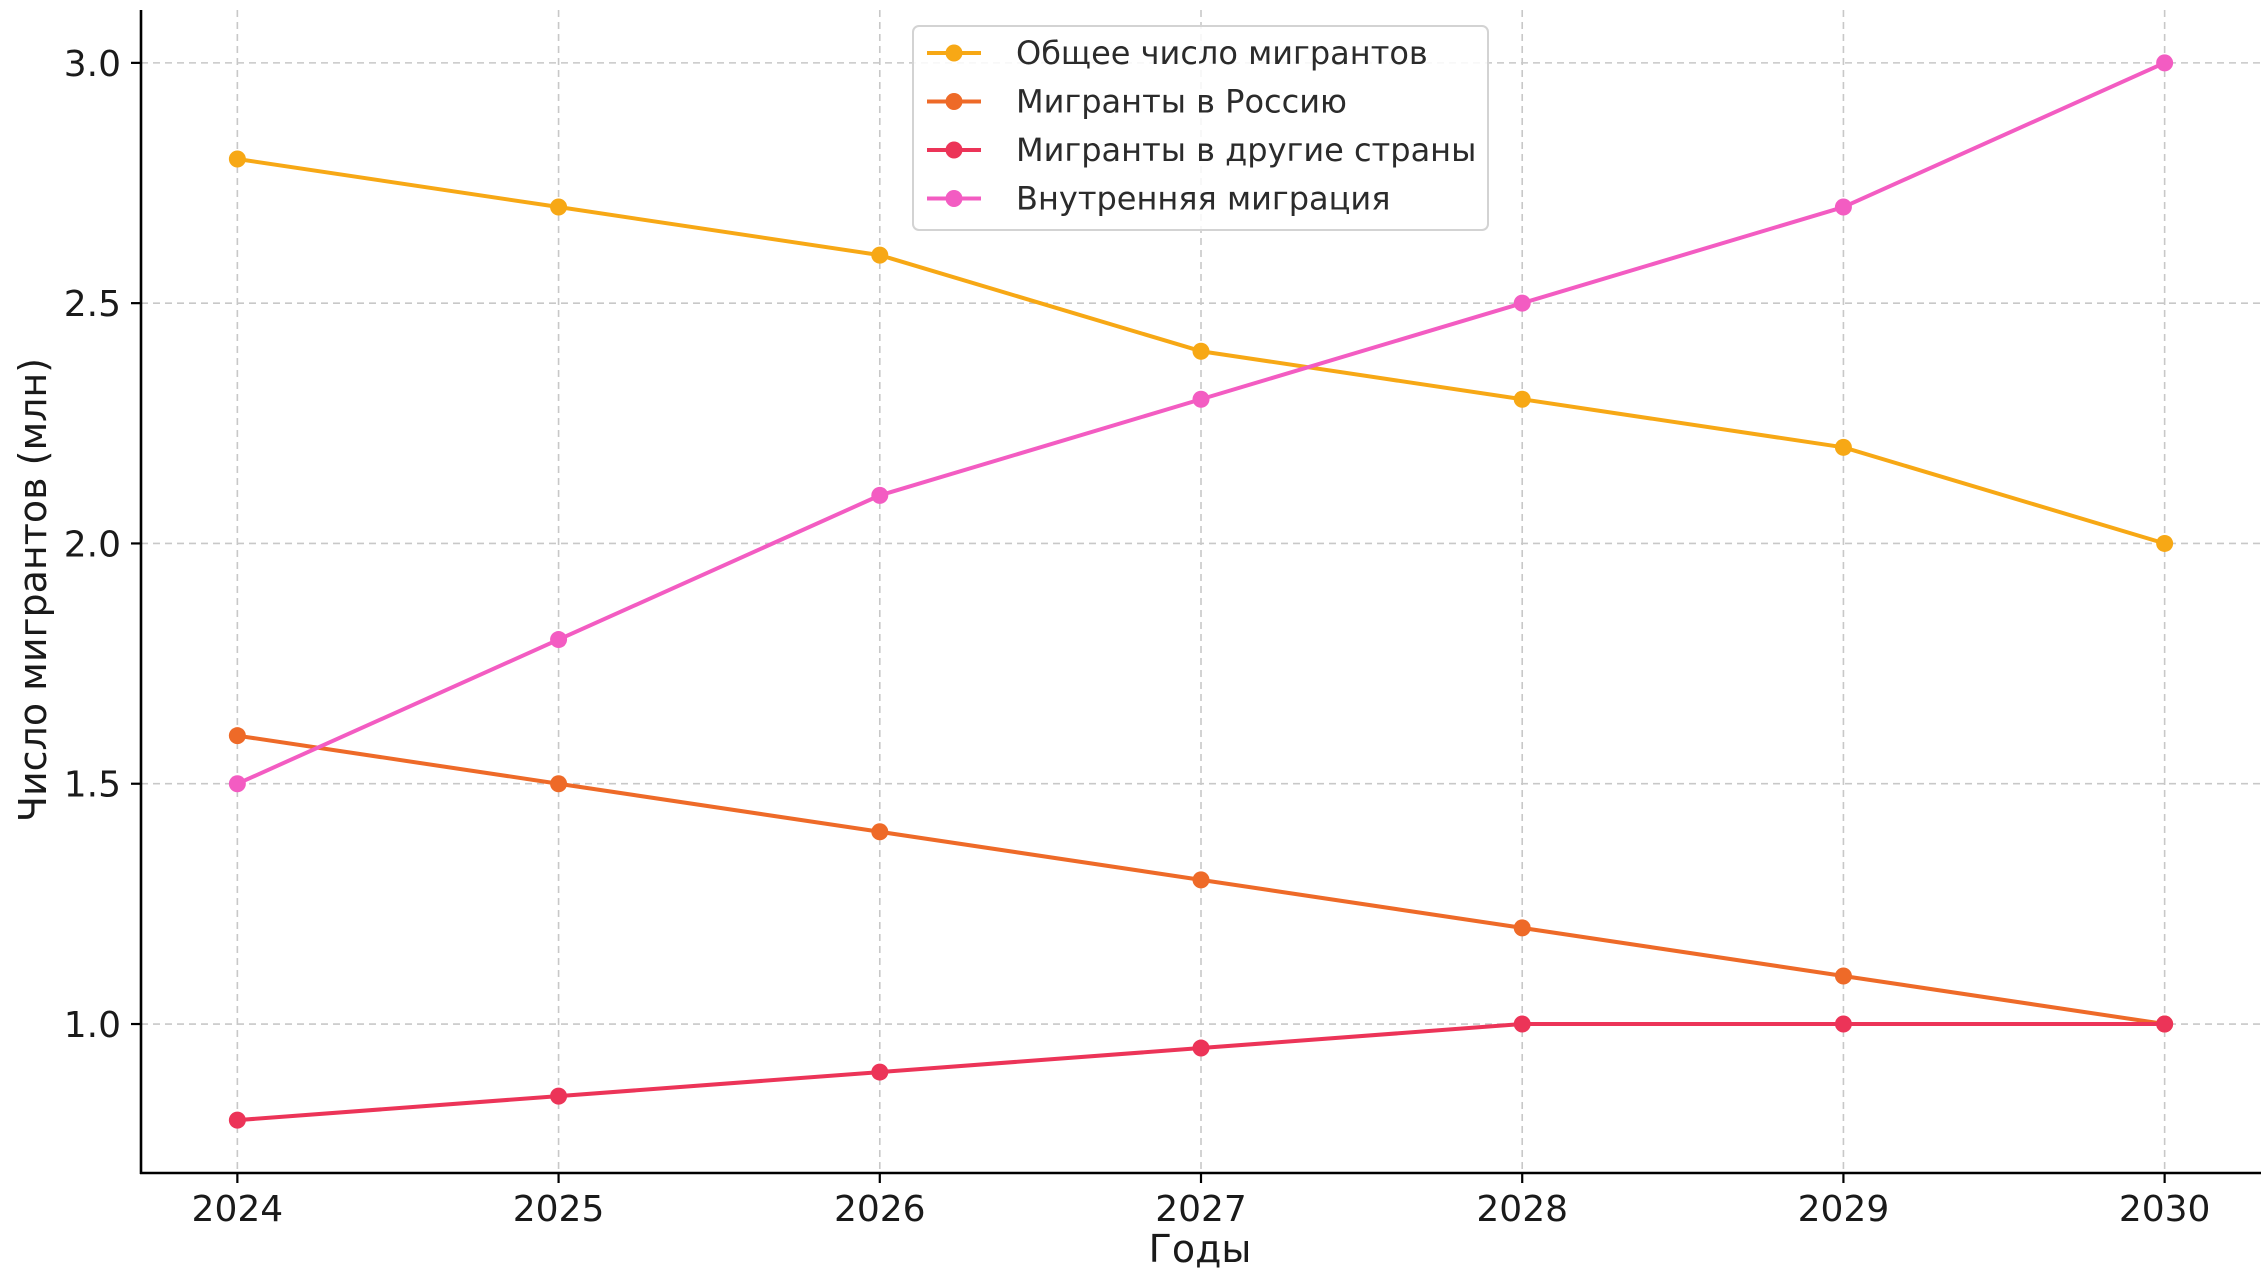  I want to click on legend-label: Внутренняя миграция, so click(1203, 199).